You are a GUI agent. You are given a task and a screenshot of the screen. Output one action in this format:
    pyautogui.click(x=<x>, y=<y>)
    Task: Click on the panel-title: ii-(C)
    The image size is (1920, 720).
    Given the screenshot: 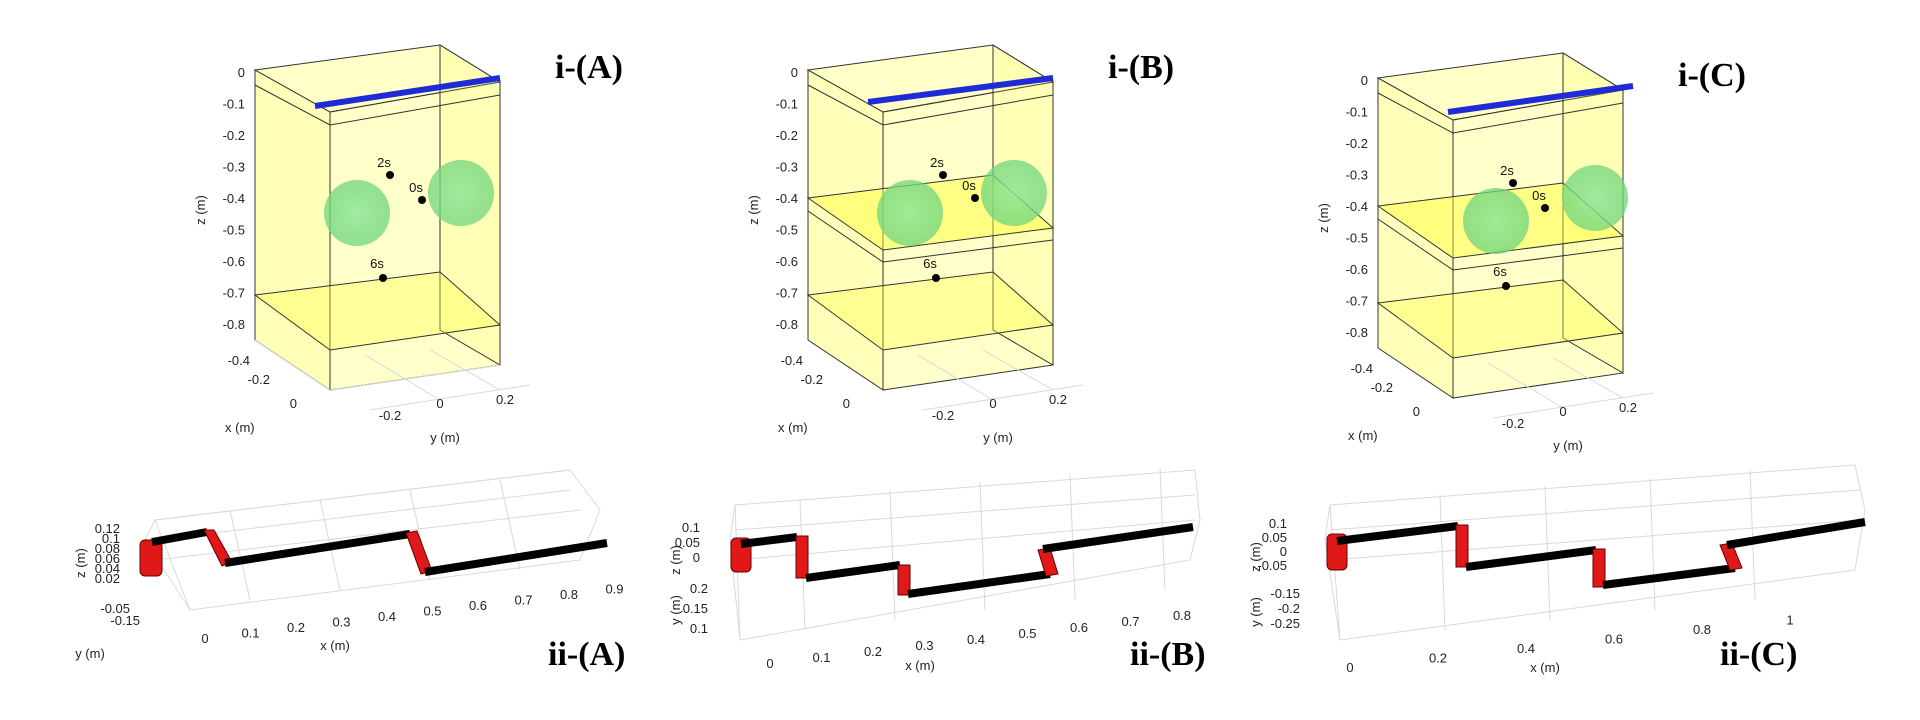 What is the action you would take?
    pyautogui.click(x=1758, y=654)
    